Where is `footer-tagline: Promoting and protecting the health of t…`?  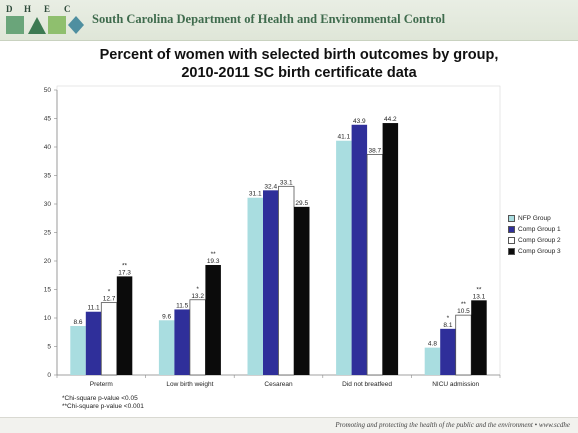
footer-tagline: Promoting and protecting the health of t… is located at coordinates (452, 425).